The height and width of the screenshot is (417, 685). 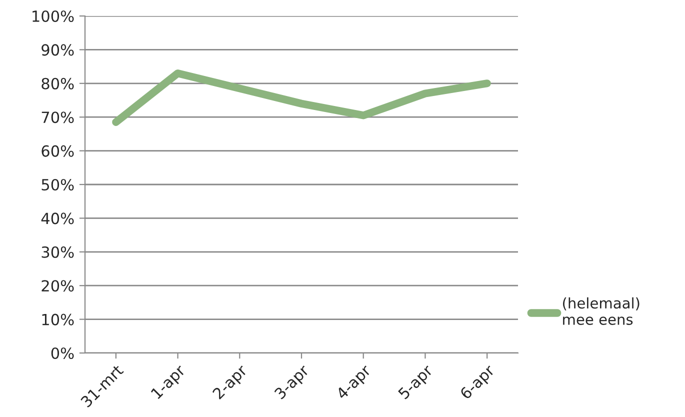 What do you see at coordinates (58, 84) in the screenshot?
I see `y-tick-label: 80%` at bounding box center [58, 84].